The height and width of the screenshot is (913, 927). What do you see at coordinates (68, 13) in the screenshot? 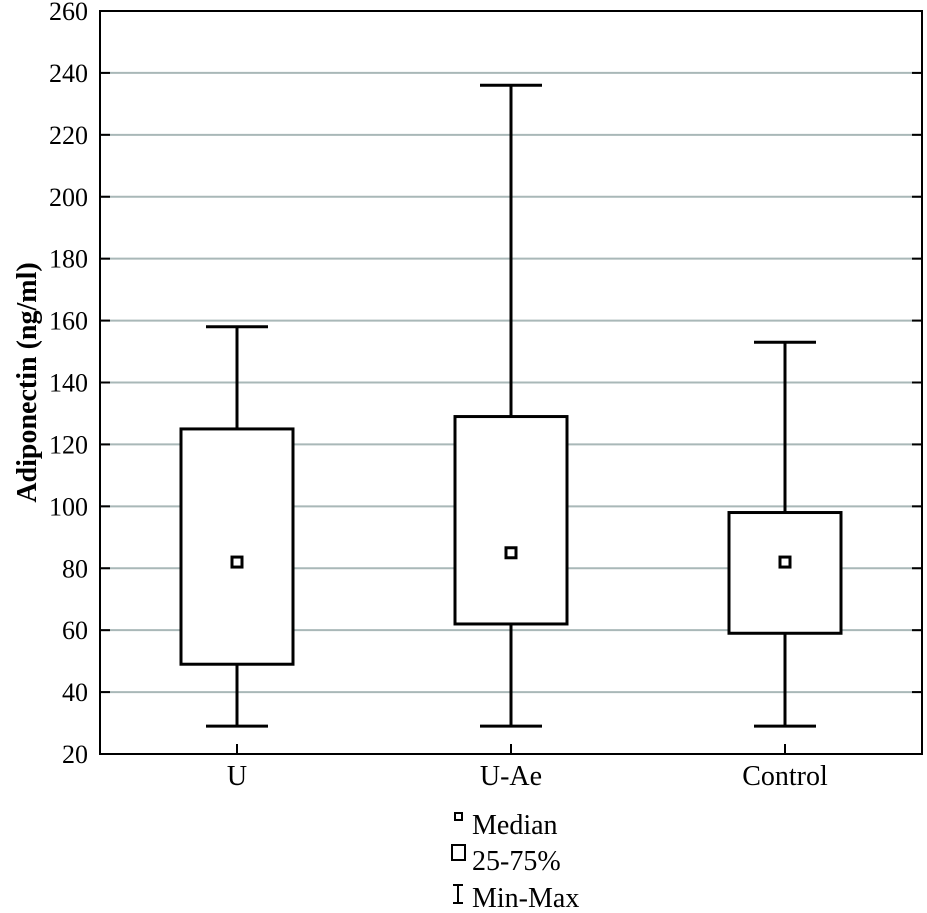
I see `y-tick-label: 260` at bounding box center [68, 13].